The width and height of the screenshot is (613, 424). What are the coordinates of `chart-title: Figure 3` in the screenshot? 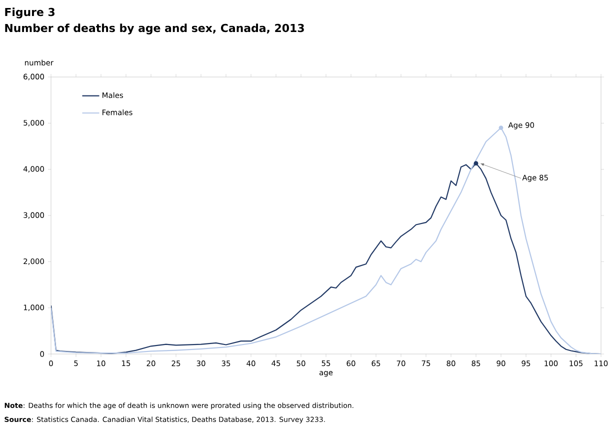 It's located at (29, 13).